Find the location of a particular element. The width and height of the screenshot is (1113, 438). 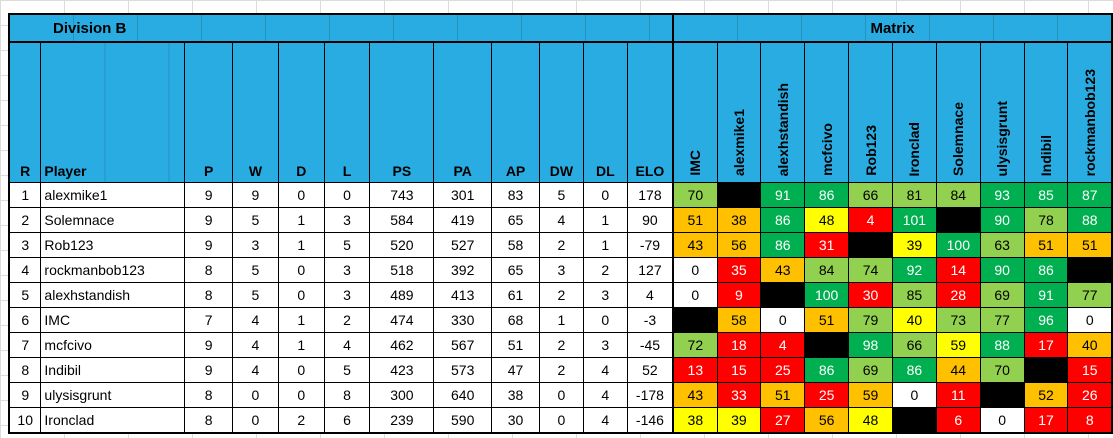

league-cell-ap: 83 is located at coordinates (515, 195).